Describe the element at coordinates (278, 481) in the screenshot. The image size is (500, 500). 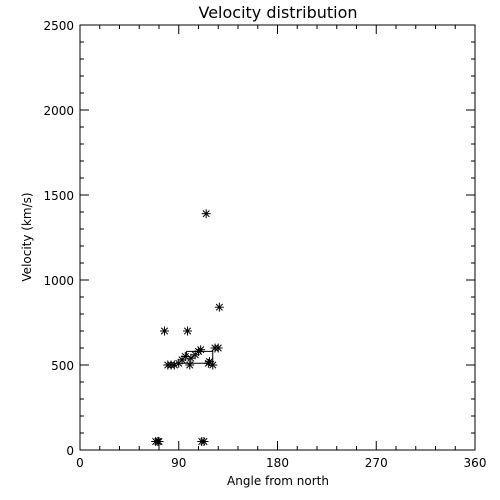
I see `x-axis-label: Angle from north` at that location.